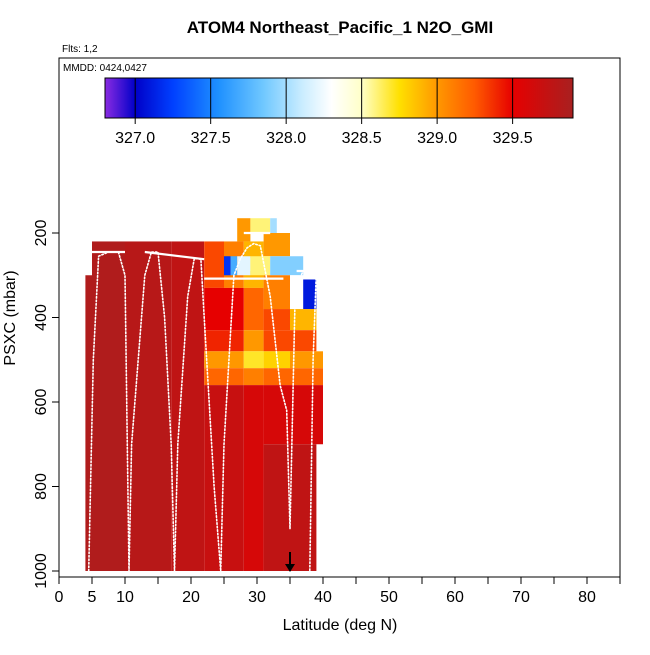  Describe the element at coordinates (174, 255) in the screenshot. I see `level-segment` at that location.